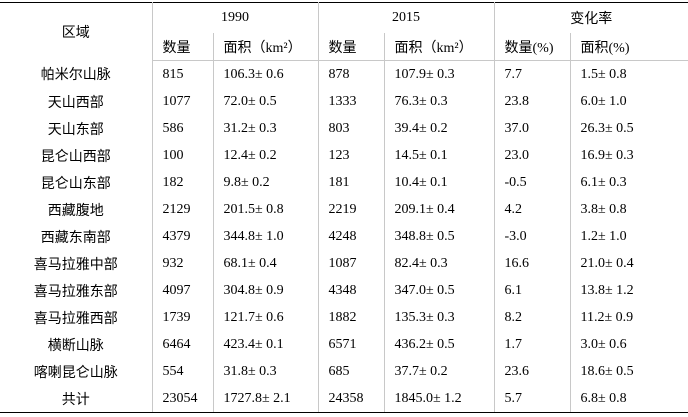 This screenshot has width=688, height=417. Describe the element at coordinates (628, 209) in the screenshot. I see `table-cell: 3.8± 0.8` at that location.